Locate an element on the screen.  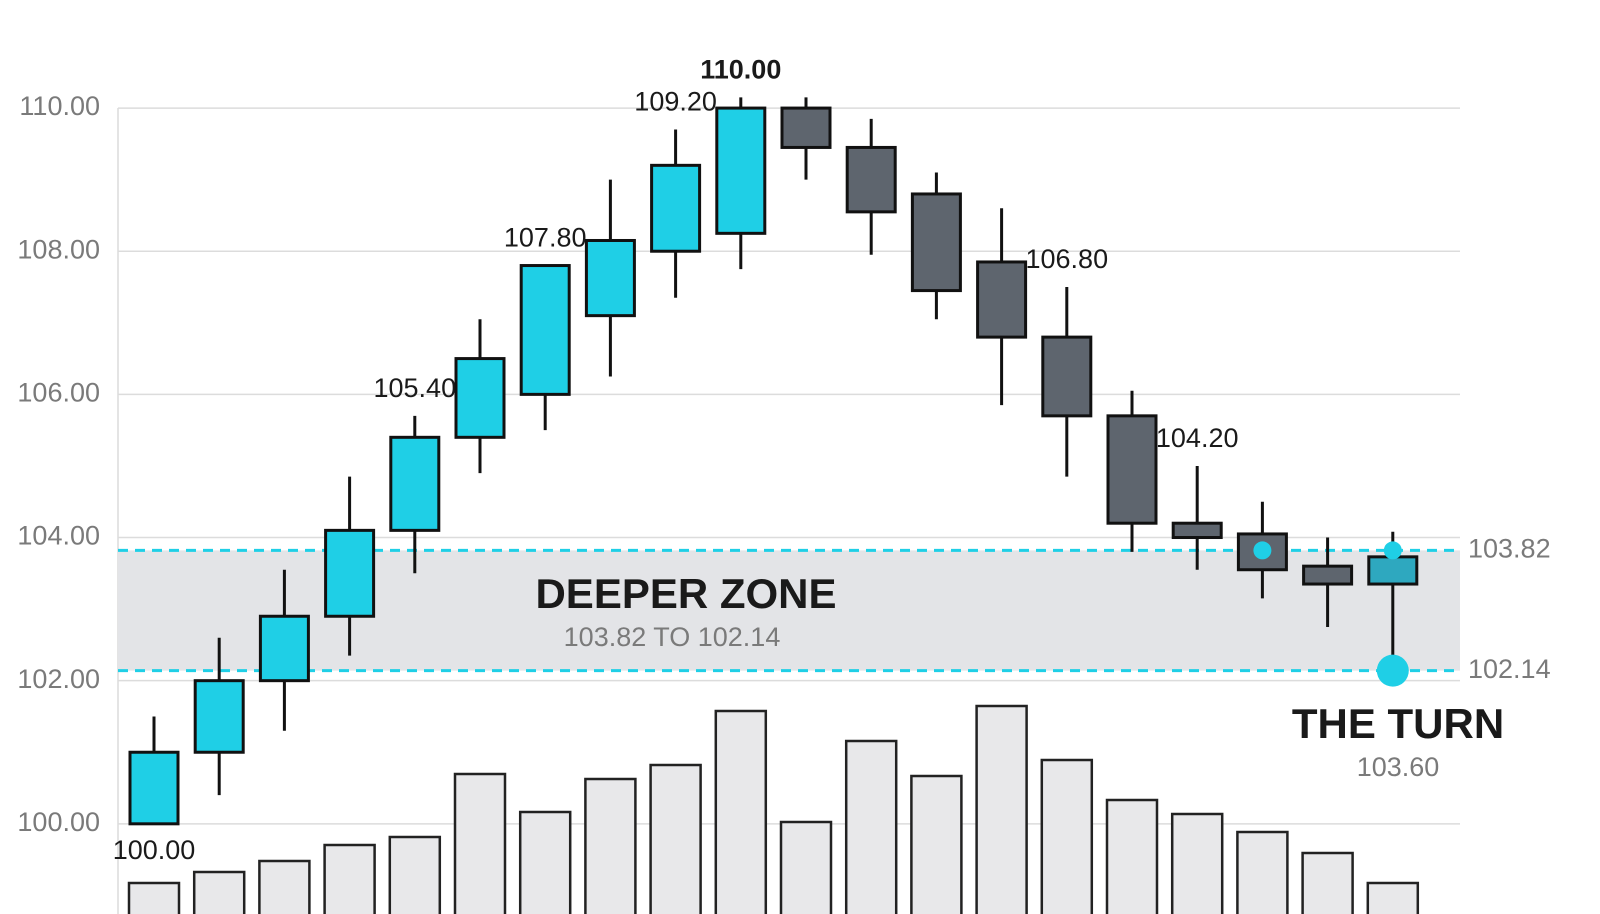
turn-value: 103.60 is located at coordinates (1398, 767).